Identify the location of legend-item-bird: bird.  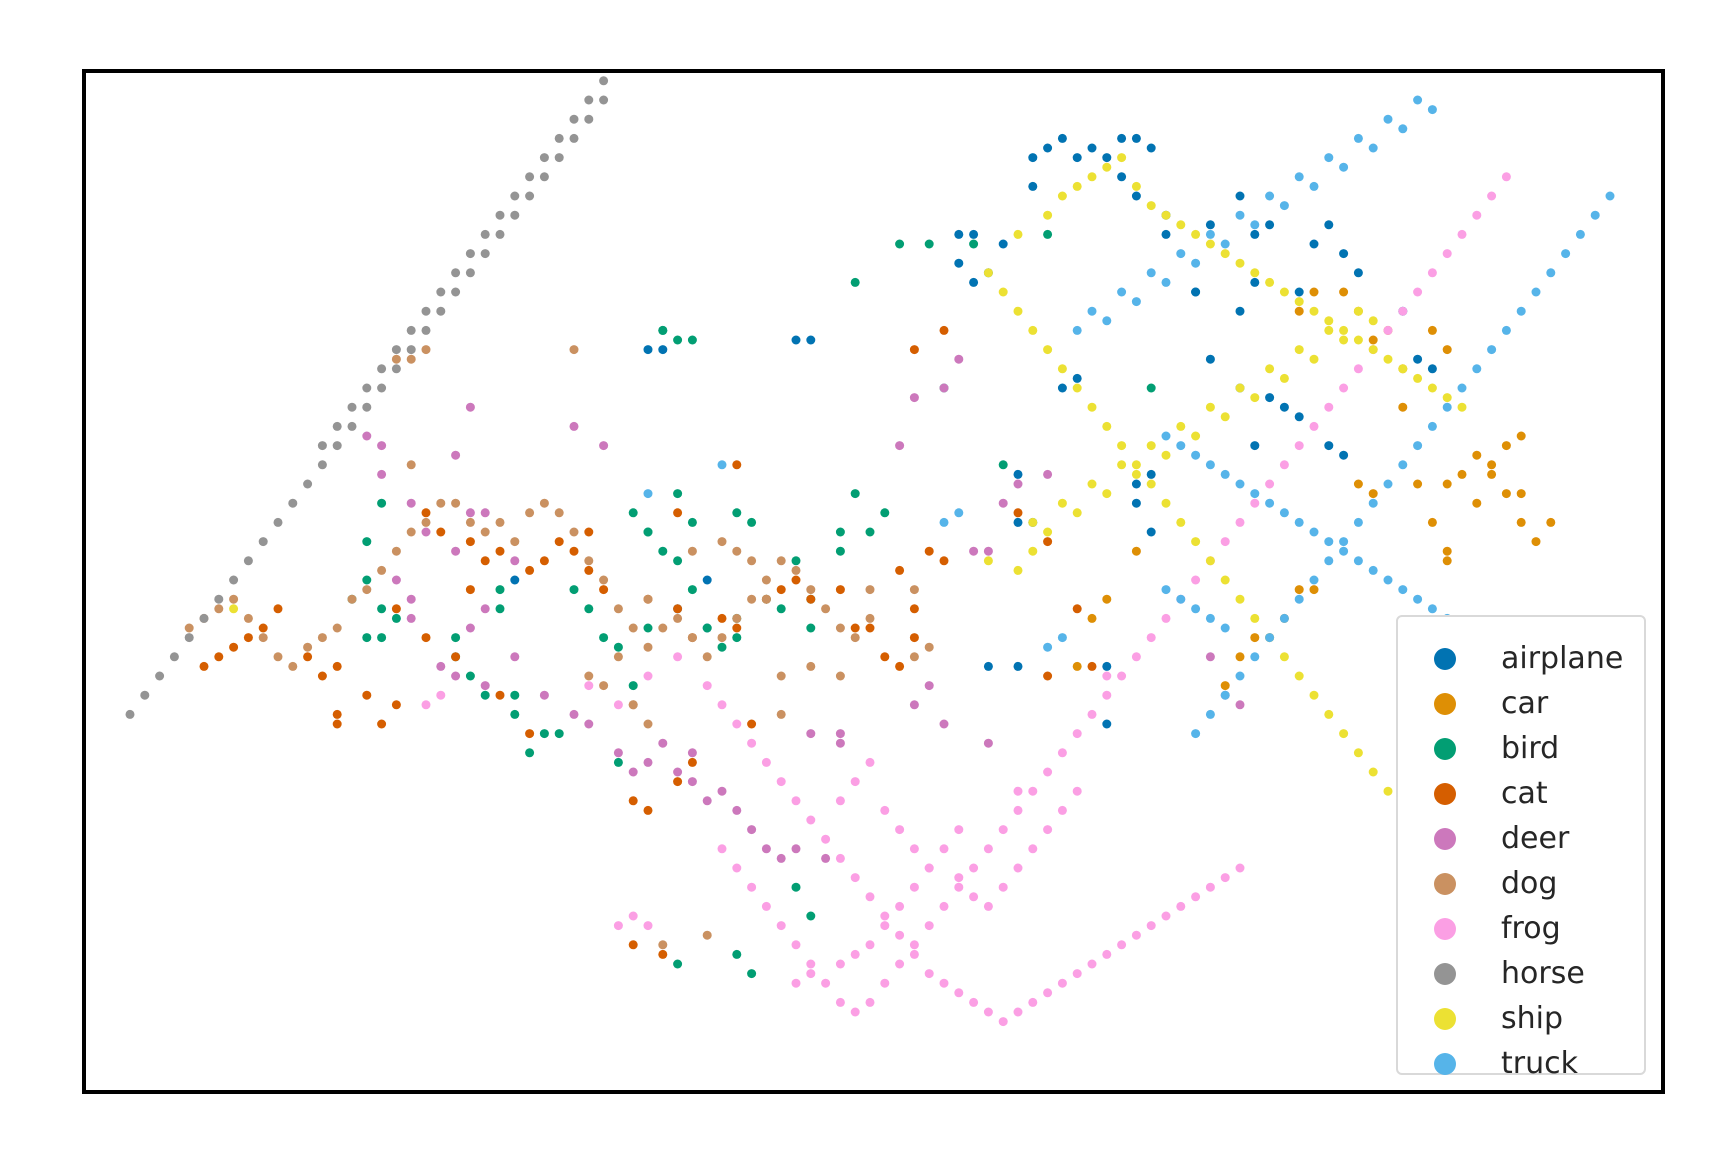
(1521, 749).